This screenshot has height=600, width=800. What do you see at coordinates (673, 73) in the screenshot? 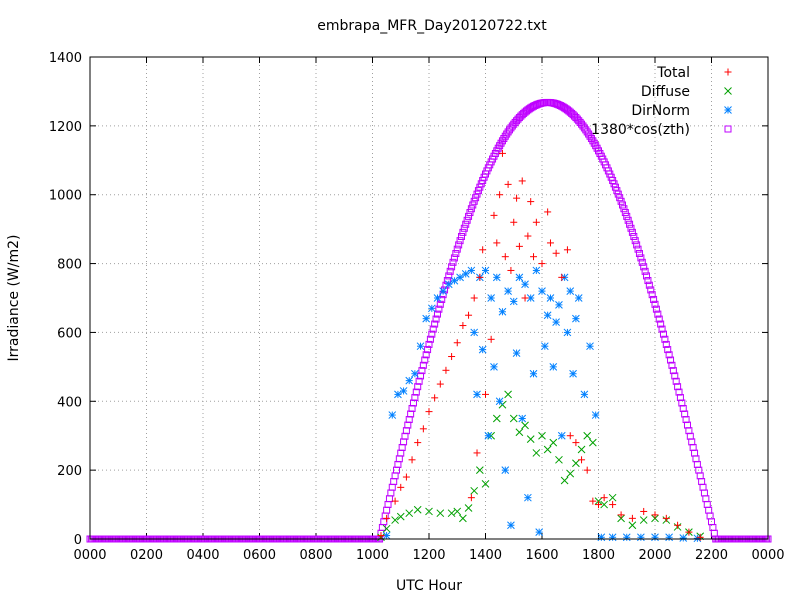
I see `legend-label: Total` at bounding box center [673, 73].